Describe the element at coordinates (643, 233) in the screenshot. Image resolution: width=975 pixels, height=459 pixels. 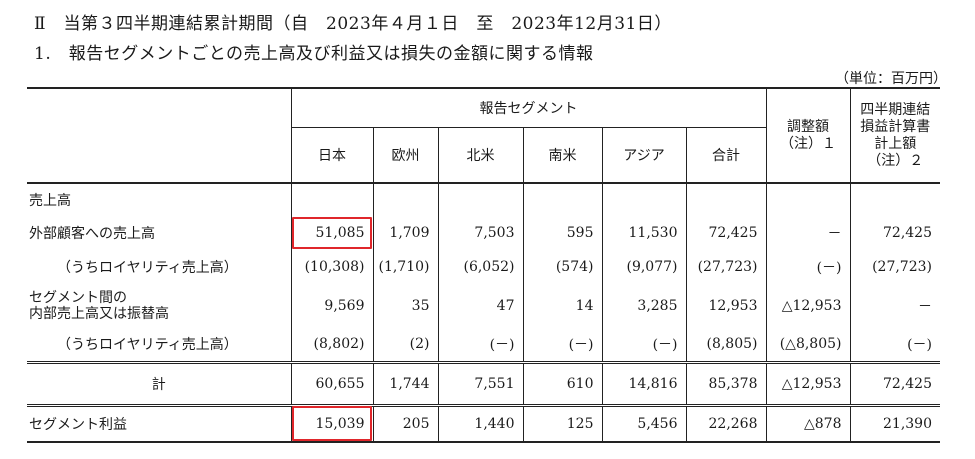
I see `table-cell: 11,530` at that location.